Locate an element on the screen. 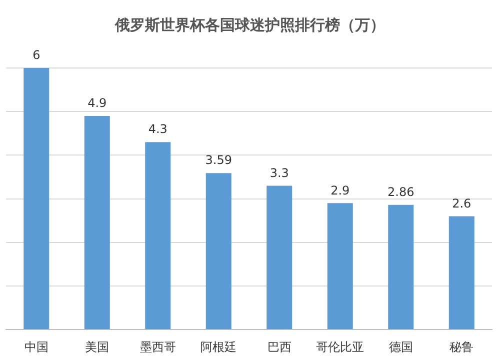 The width and height of the screenshot is (500, 362). data-label: 3.59 is located at coordinates (218, 160).